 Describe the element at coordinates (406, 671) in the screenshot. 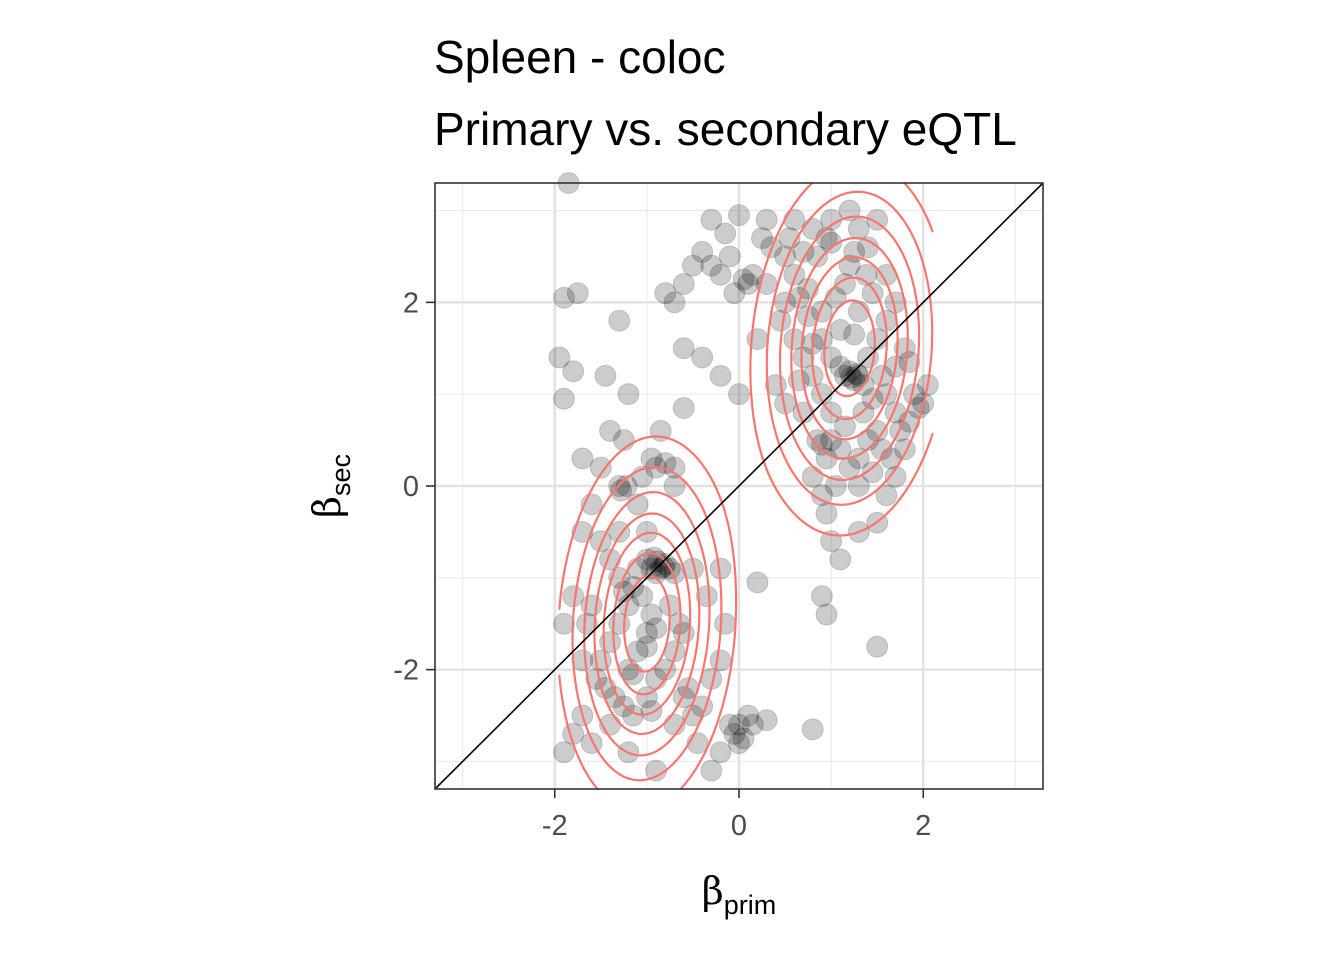

I see `y-tick-label: -2` at that location.